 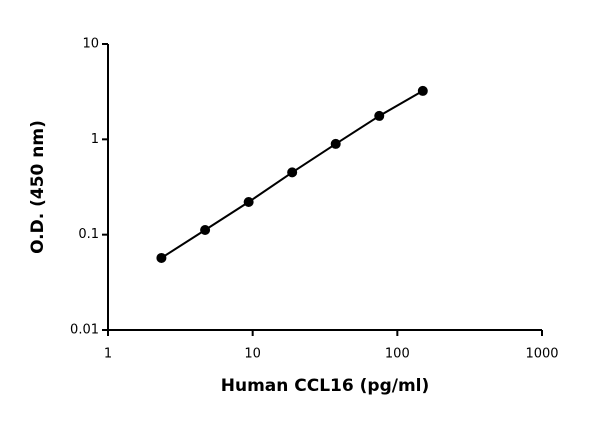 I want to click on y-tick-label: 1, so click(x=95, y=139).